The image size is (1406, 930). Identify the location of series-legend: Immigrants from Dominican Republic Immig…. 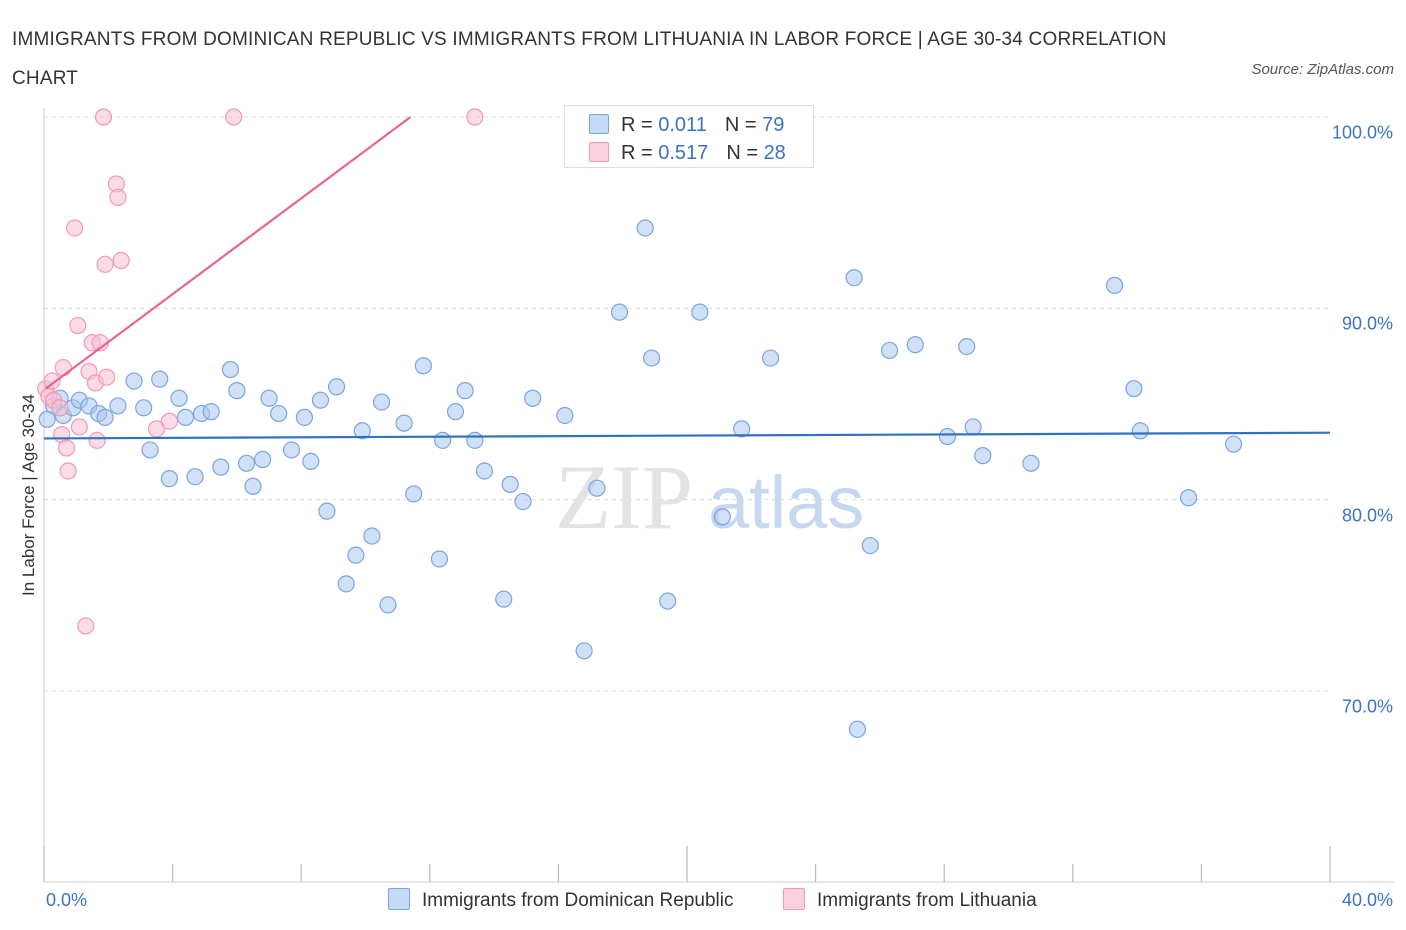
(703, 901).